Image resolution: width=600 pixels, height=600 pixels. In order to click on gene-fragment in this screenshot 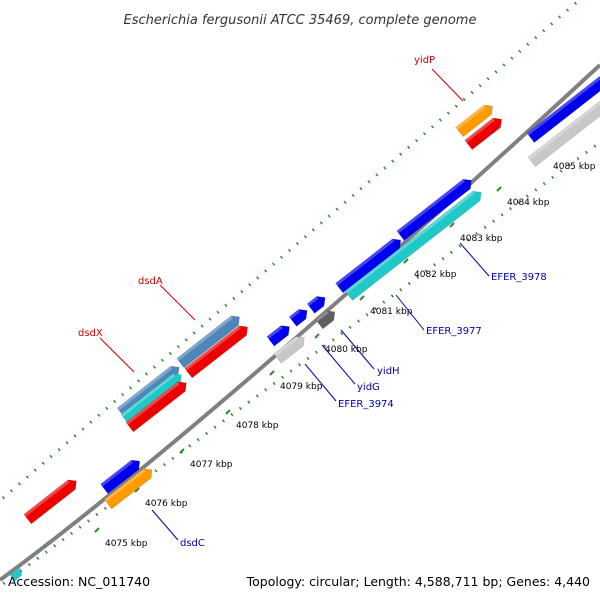, I will do `click(16, 575)`.